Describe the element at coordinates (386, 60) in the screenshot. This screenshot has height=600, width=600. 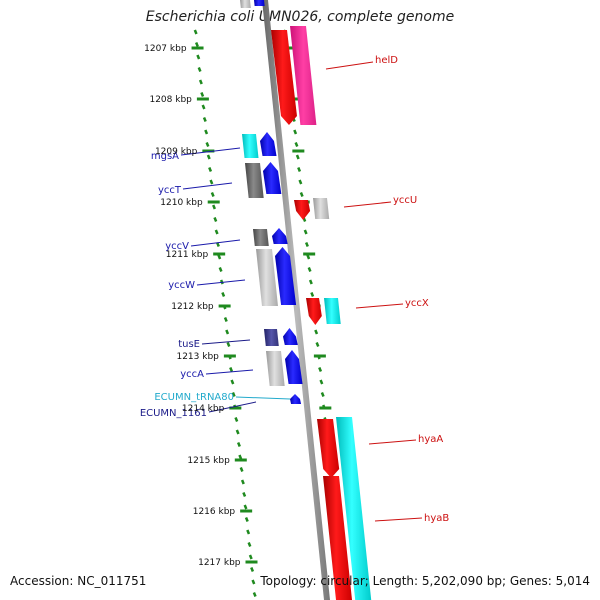
I see `gene-label-held: helD` at that location.